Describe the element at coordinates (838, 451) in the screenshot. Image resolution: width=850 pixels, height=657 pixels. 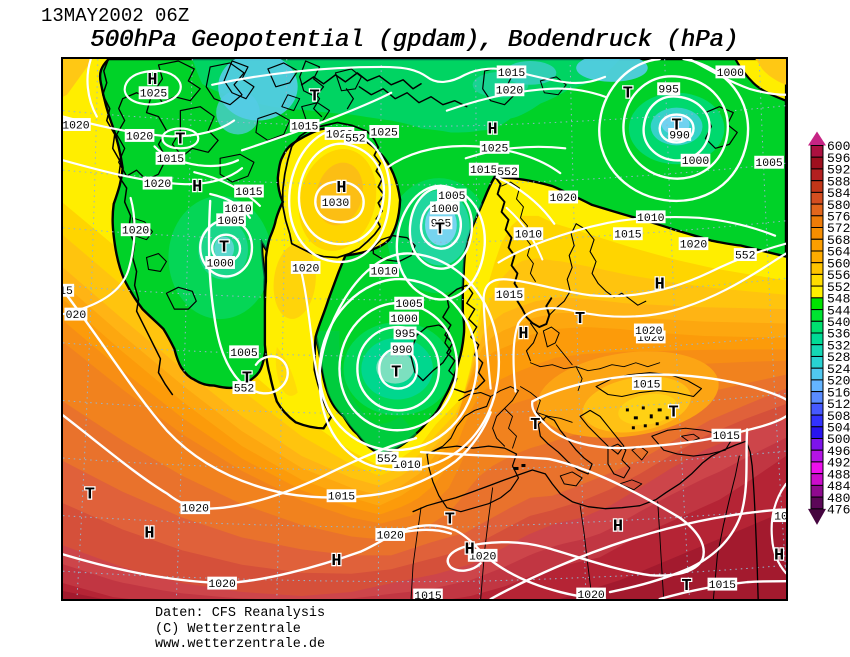
I see `svg-text: 496` at that location.